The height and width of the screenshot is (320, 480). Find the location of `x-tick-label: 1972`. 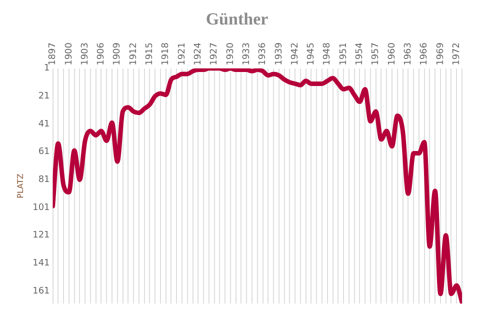

x-tick-label: 1972 is located at coordinates (457, 54).